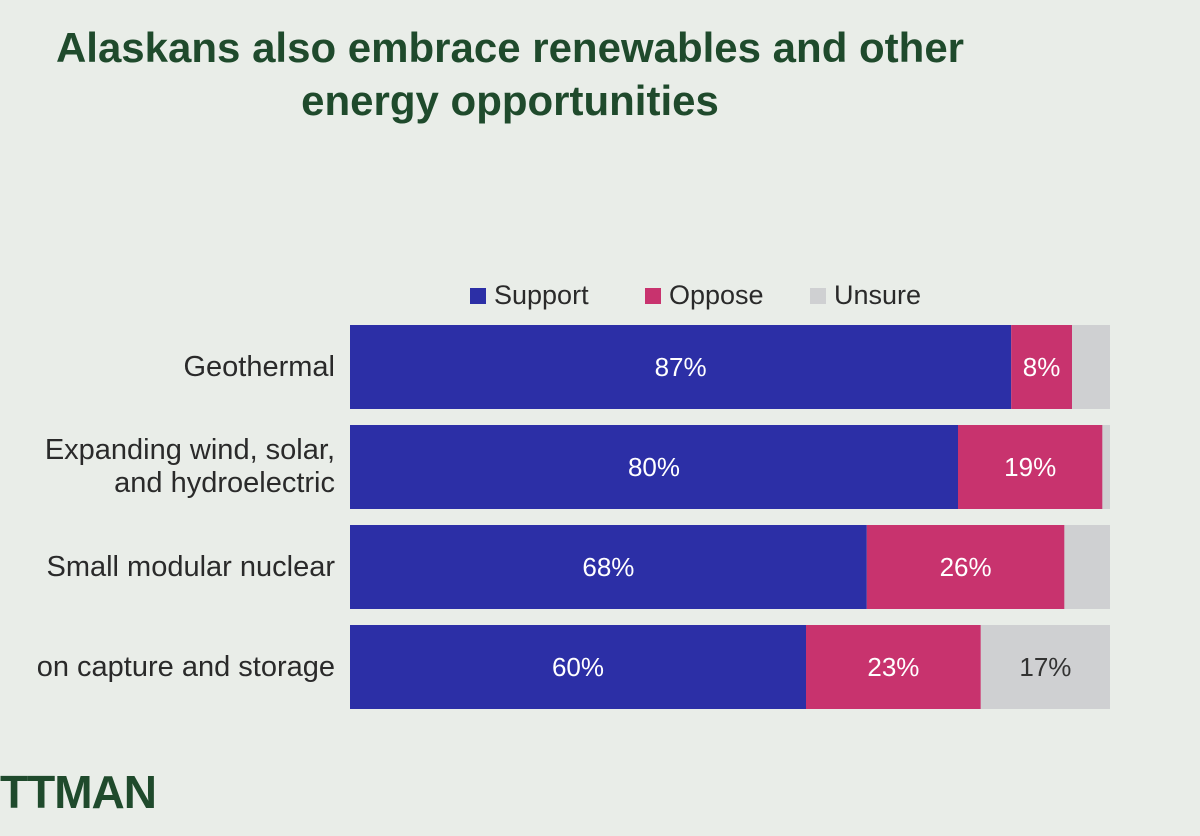 This screenshot has height=836, width=1200. I want to click on value-label: 68%, so click(608, 567).